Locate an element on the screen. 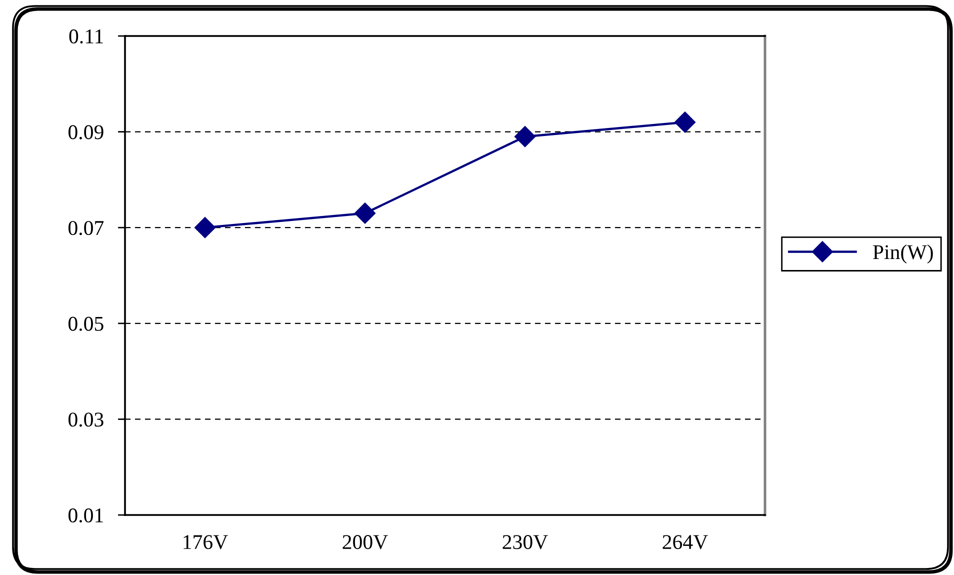 The image size is (954, 575). legend-label: Pin(W) is located at coordinates (903, 254).